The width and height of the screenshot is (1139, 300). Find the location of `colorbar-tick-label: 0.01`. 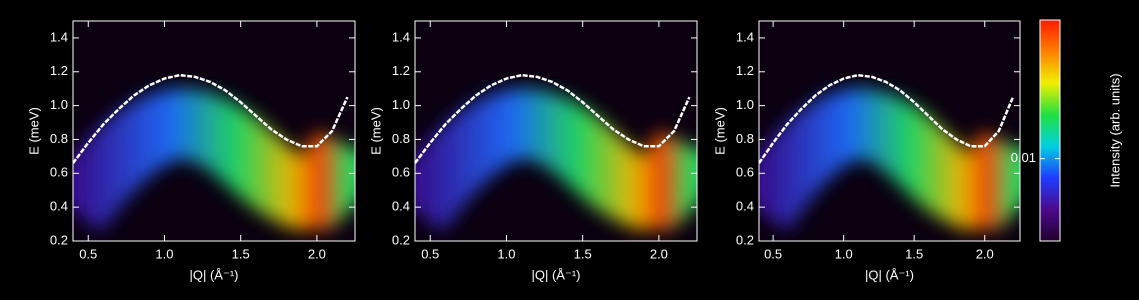

colorbar-tick-label: 0.01 is located at coordinates (1023, 157).